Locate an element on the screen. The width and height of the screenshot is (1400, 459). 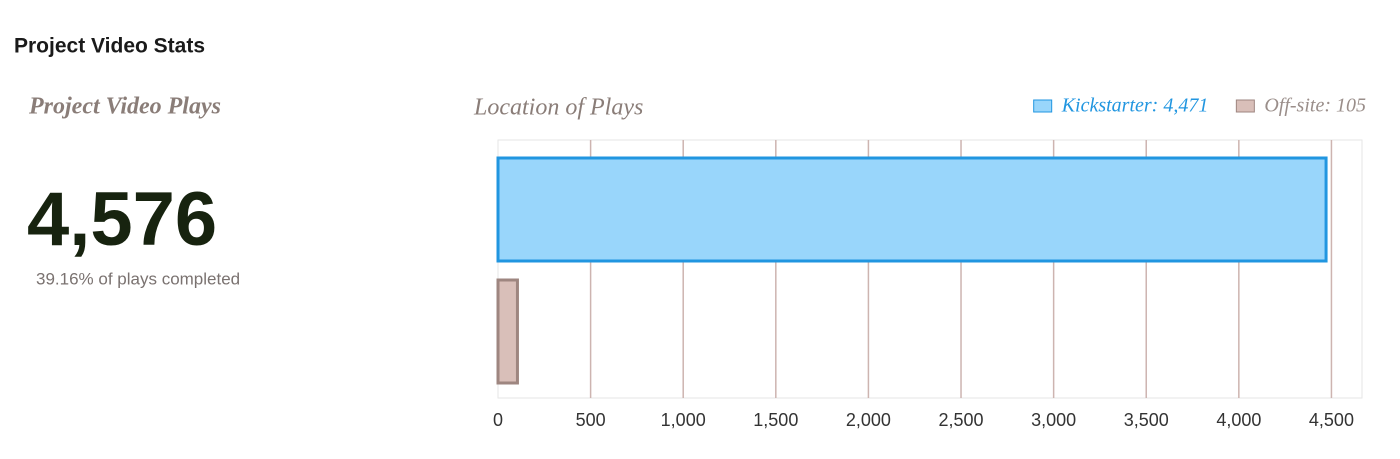
legend-label: Kickstarter: 4,471 is located at coordinates (1135, 106).